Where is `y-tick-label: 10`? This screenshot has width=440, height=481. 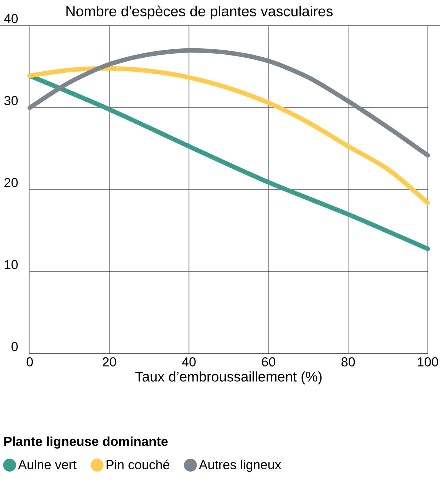
y-tick-label: 10 is located at coordinates (11, 265).